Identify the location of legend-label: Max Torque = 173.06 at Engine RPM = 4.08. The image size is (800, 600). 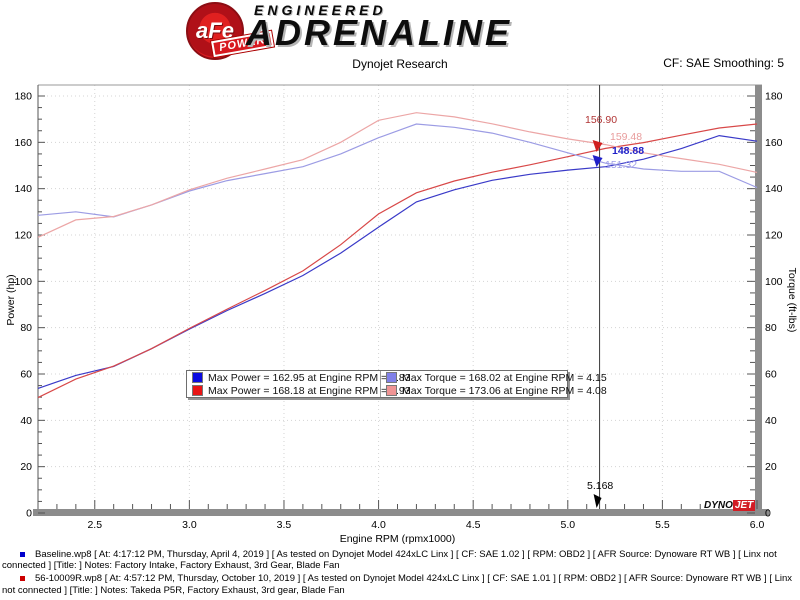
(504, 390).